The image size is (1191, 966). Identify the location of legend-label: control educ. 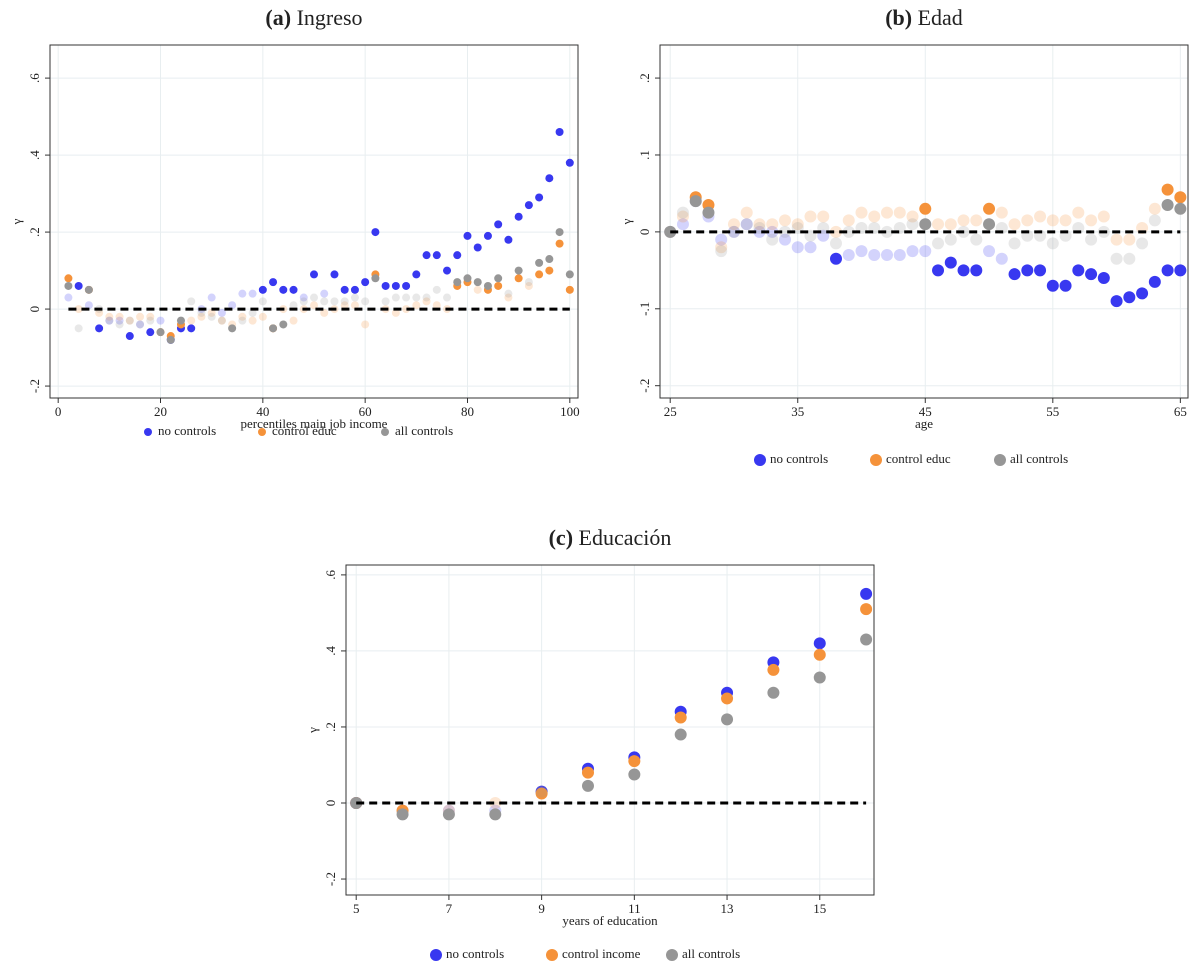
(304, 430).